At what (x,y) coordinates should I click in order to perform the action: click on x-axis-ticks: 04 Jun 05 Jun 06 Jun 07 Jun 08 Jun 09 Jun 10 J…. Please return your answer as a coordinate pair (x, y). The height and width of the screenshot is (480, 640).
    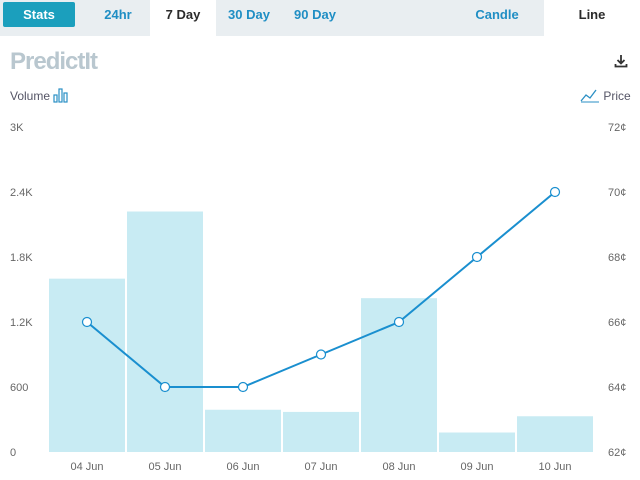
    Looking at the image, I should click on (320, 467).